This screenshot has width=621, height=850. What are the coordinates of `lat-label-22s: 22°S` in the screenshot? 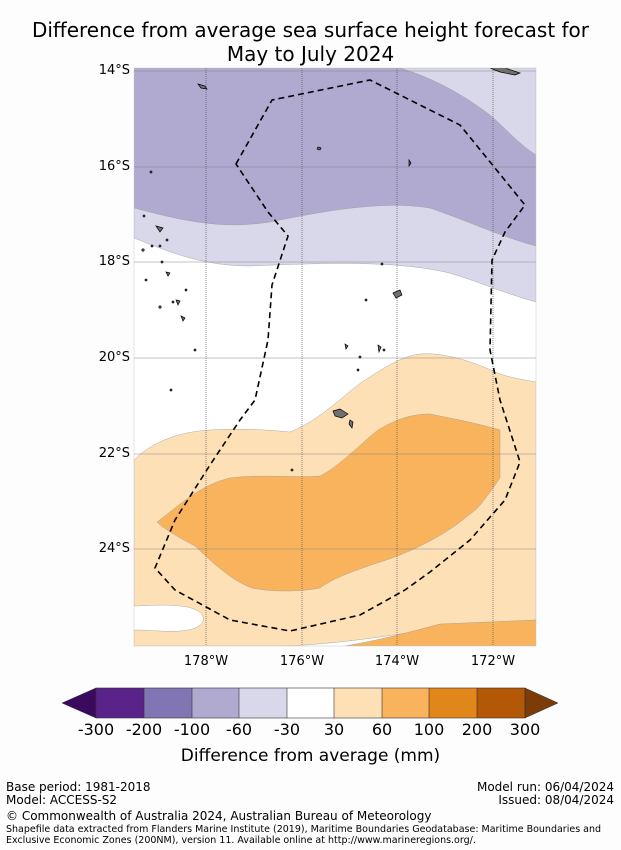 It's located at (114, 453).